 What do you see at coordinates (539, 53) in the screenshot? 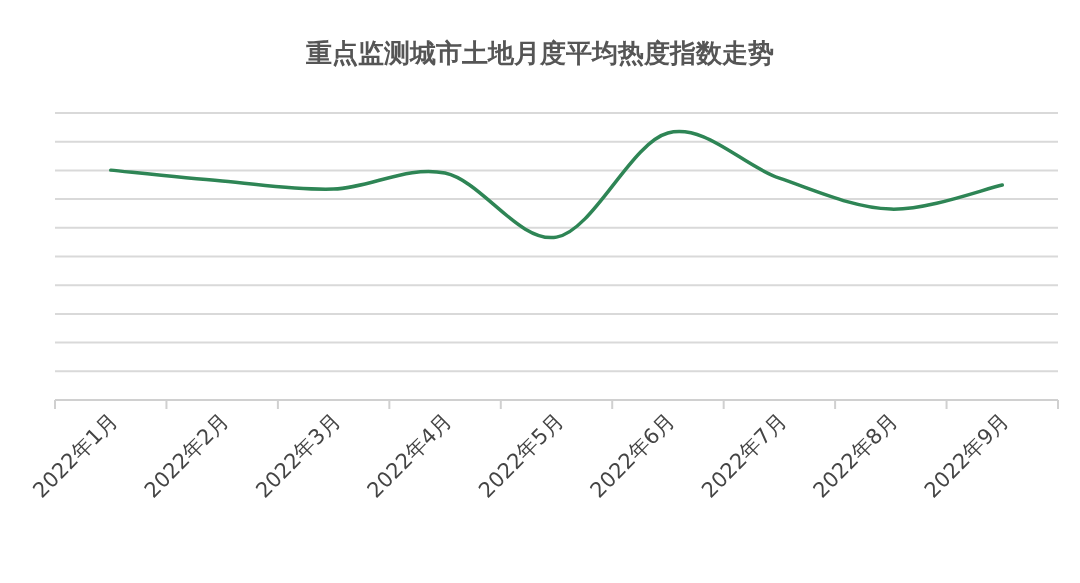
I see `chart-title: 重点监测城市土地月度平均热度指数走势` at bounding box center [539, 53].